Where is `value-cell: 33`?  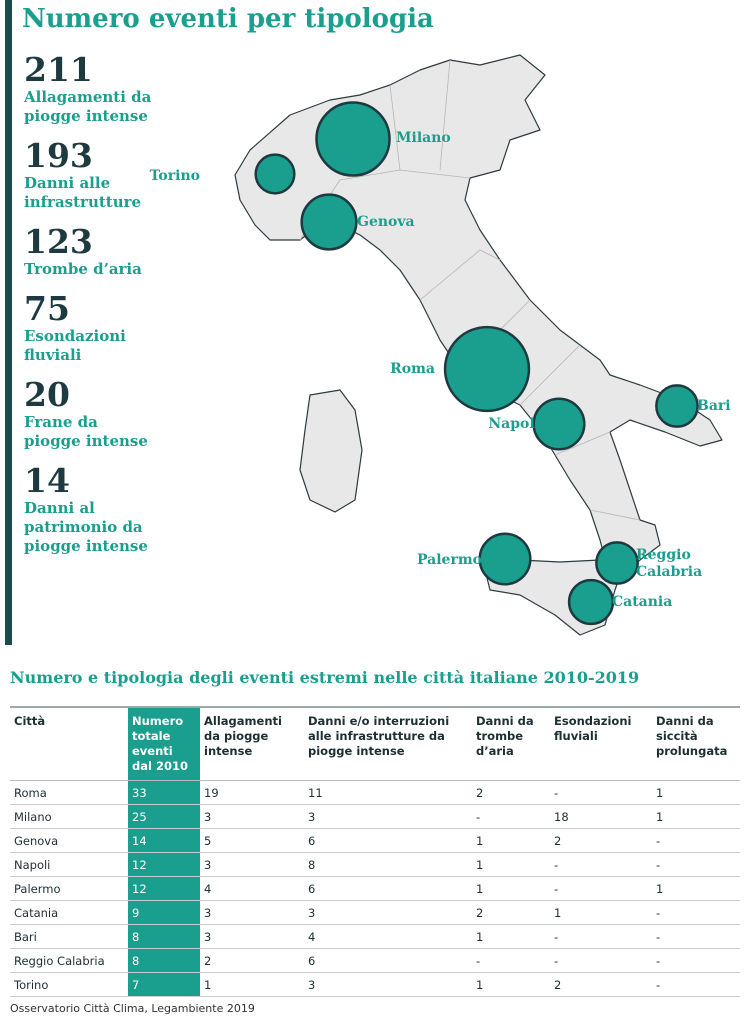 value-cell: 33 is located at coordinates (164, 792).